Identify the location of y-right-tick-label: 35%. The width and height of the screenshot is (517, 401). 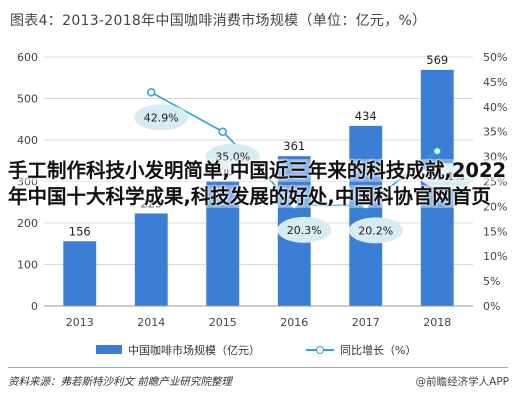
(495, 132).